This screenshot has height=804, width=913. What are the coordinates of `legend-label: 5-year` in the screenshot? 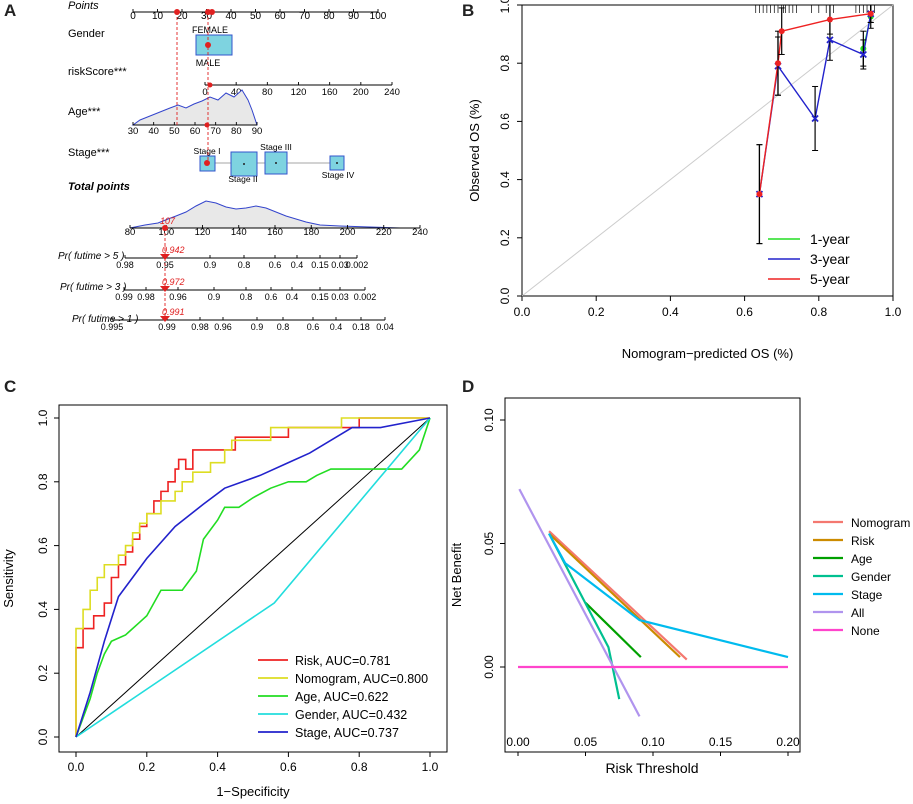 It's located at (830, 279).